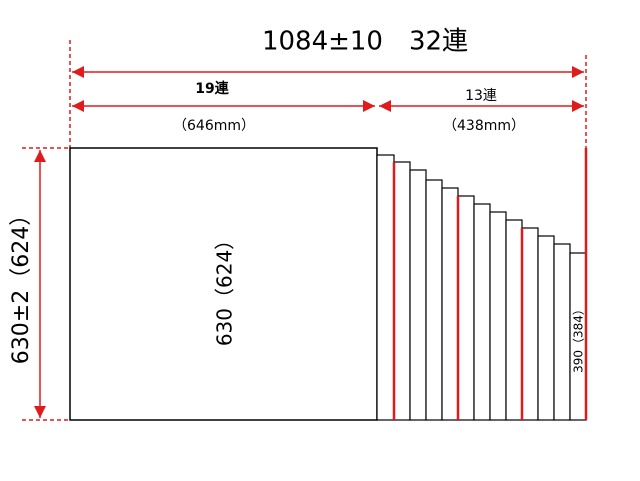 The width and height of the screenshot is (640, 481). I want to click on title: 1084±10 32連, so click(365, 42).